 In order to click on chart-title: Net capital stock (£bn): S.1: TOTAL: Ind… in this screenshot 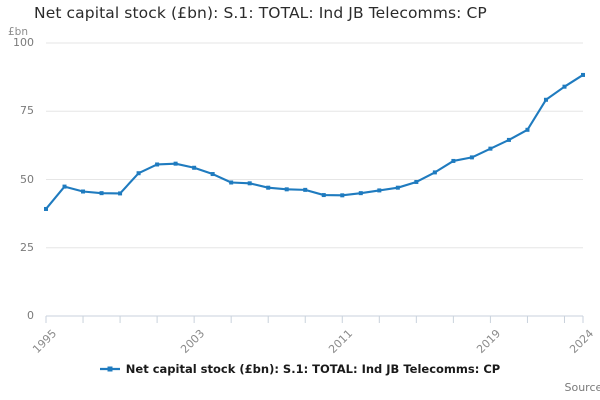, I will do `click(260, 13)`.